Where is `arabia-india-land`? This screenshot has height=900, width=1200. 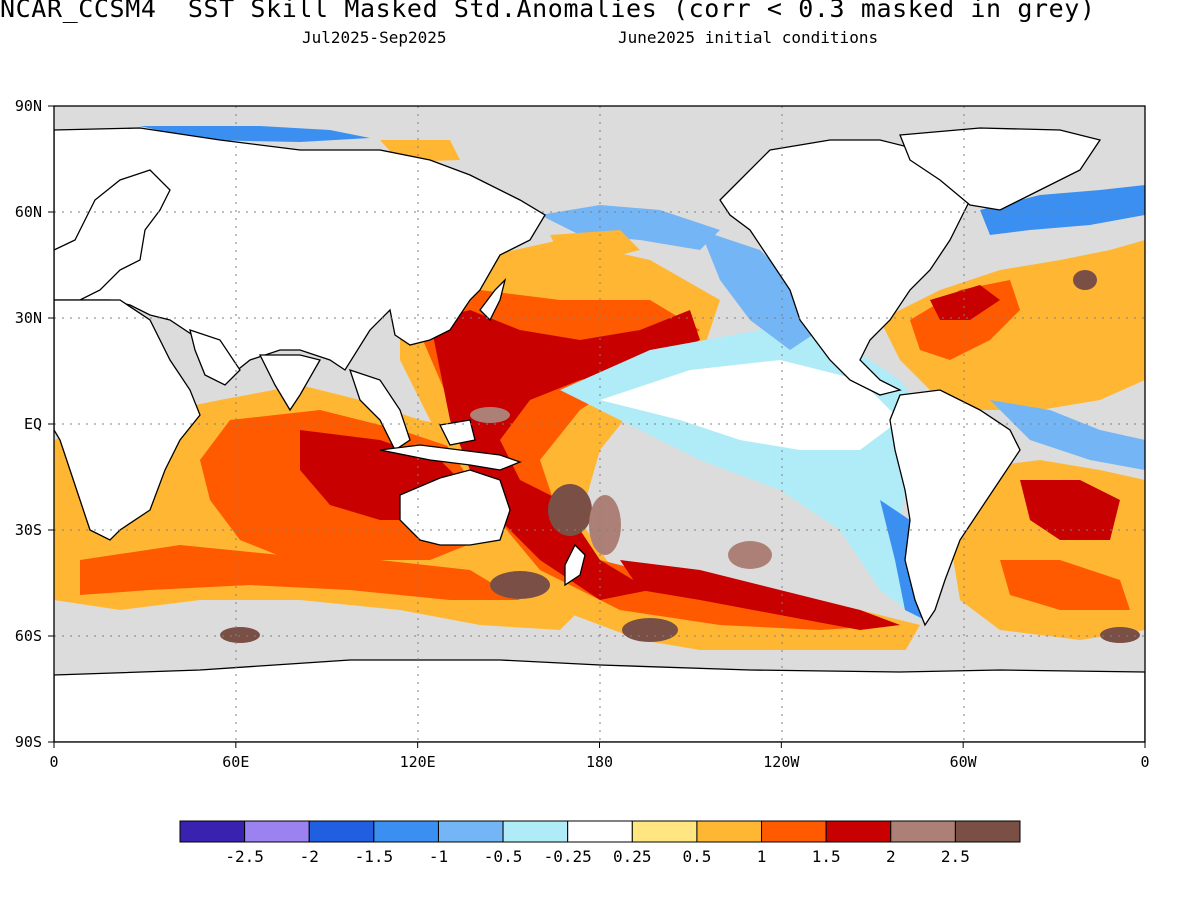
arabia-india-land is located at coordinates (255, 370).